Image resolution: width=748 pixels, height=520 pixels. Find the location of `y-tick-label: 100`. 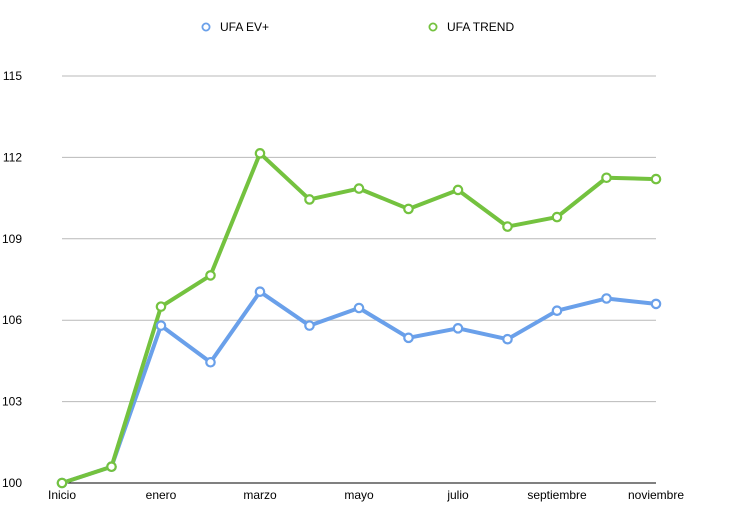

y-tick-label: 100 is located at coordinates (12, 483).